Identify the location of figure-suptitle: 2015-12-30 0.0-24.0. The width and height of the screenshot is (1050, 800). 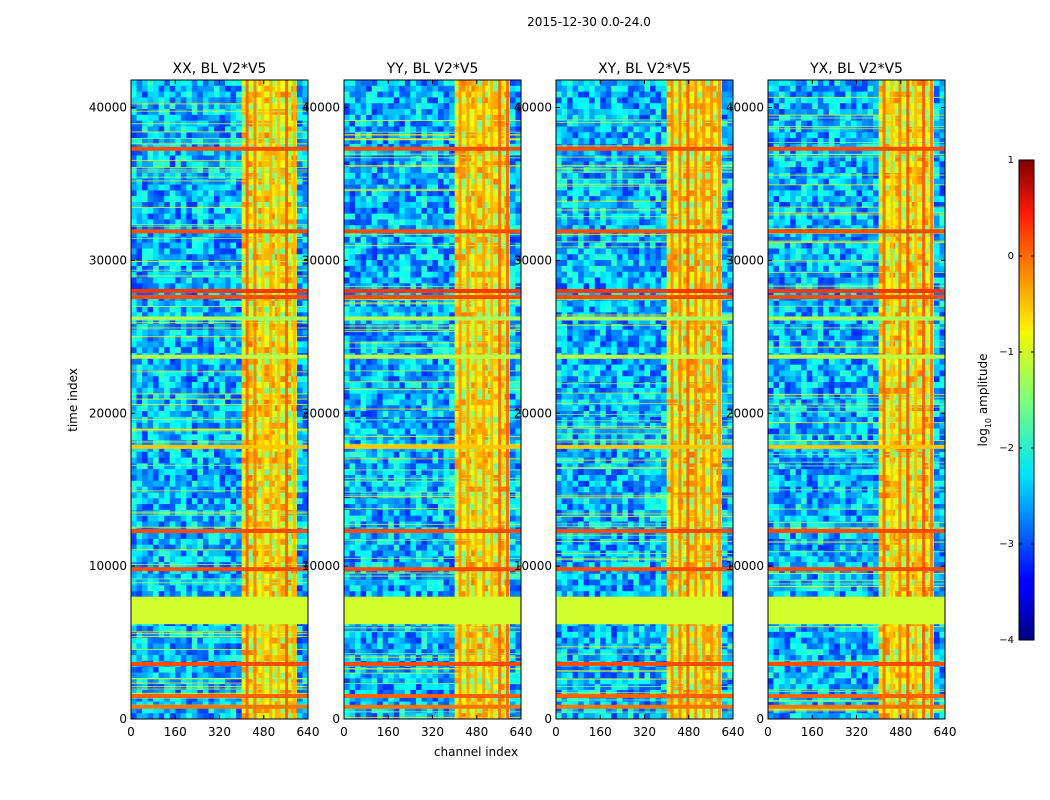
(589, 22).